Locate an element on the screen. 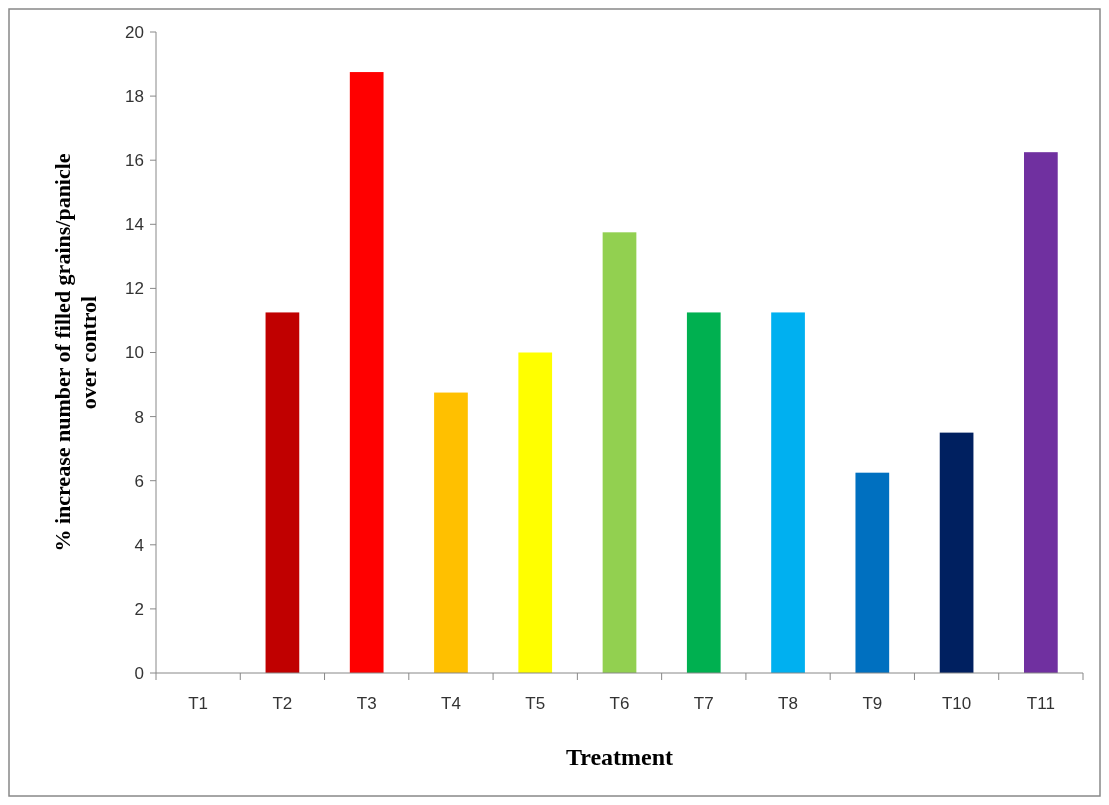  y-tick-label: 0 is located at coordinates (139, 673).